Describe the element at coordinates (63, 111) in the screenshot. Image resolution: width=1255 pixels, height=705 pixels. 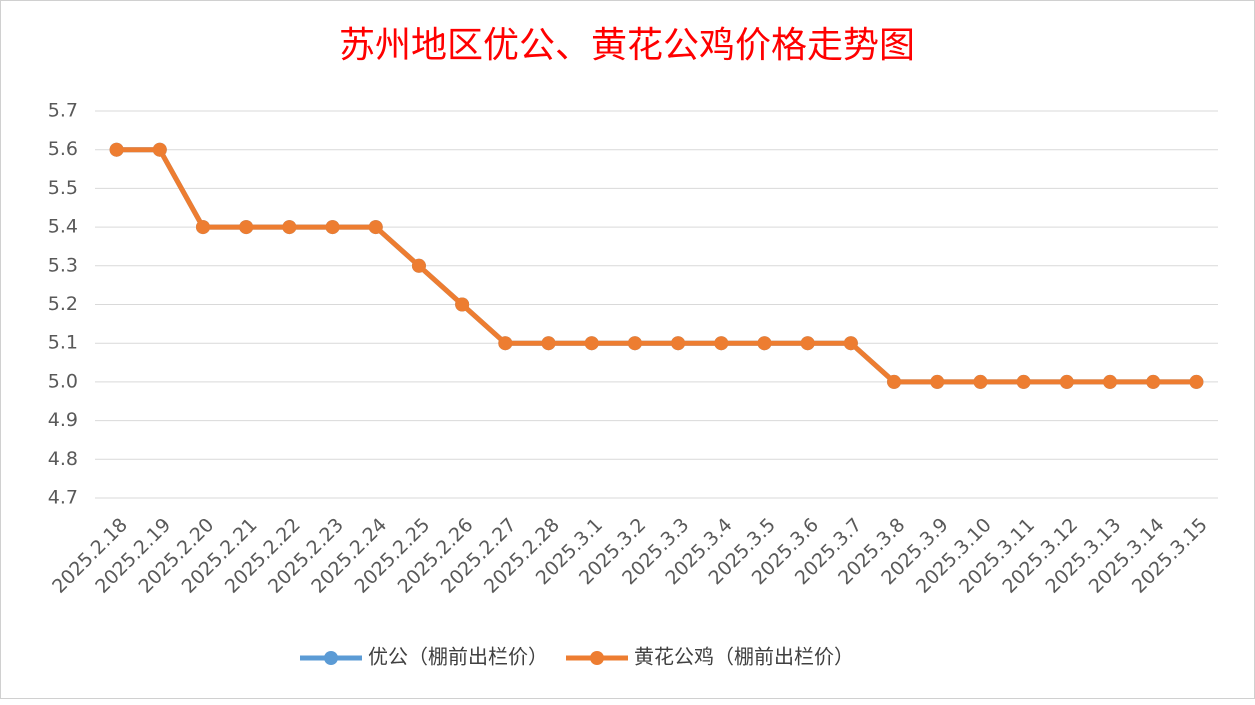
I see `y-tick-label: 5.7` at that location.